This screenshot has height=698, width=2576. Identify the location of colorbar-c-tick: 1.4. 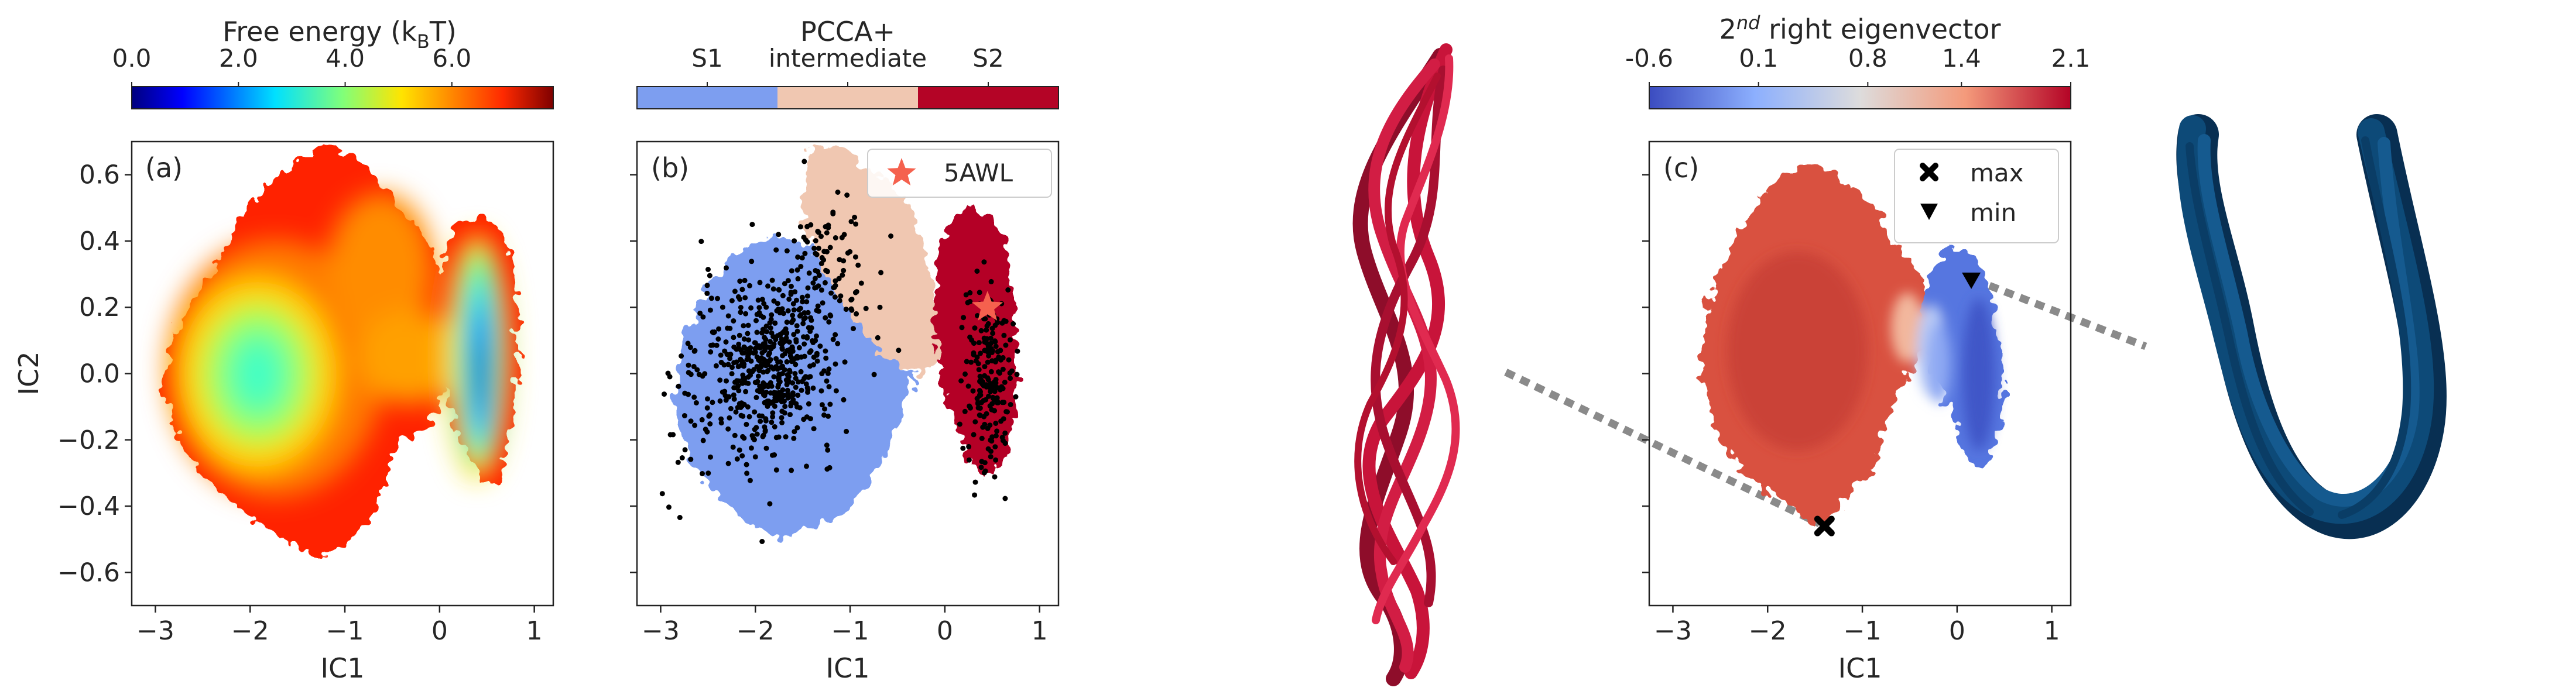
(1961, 59).